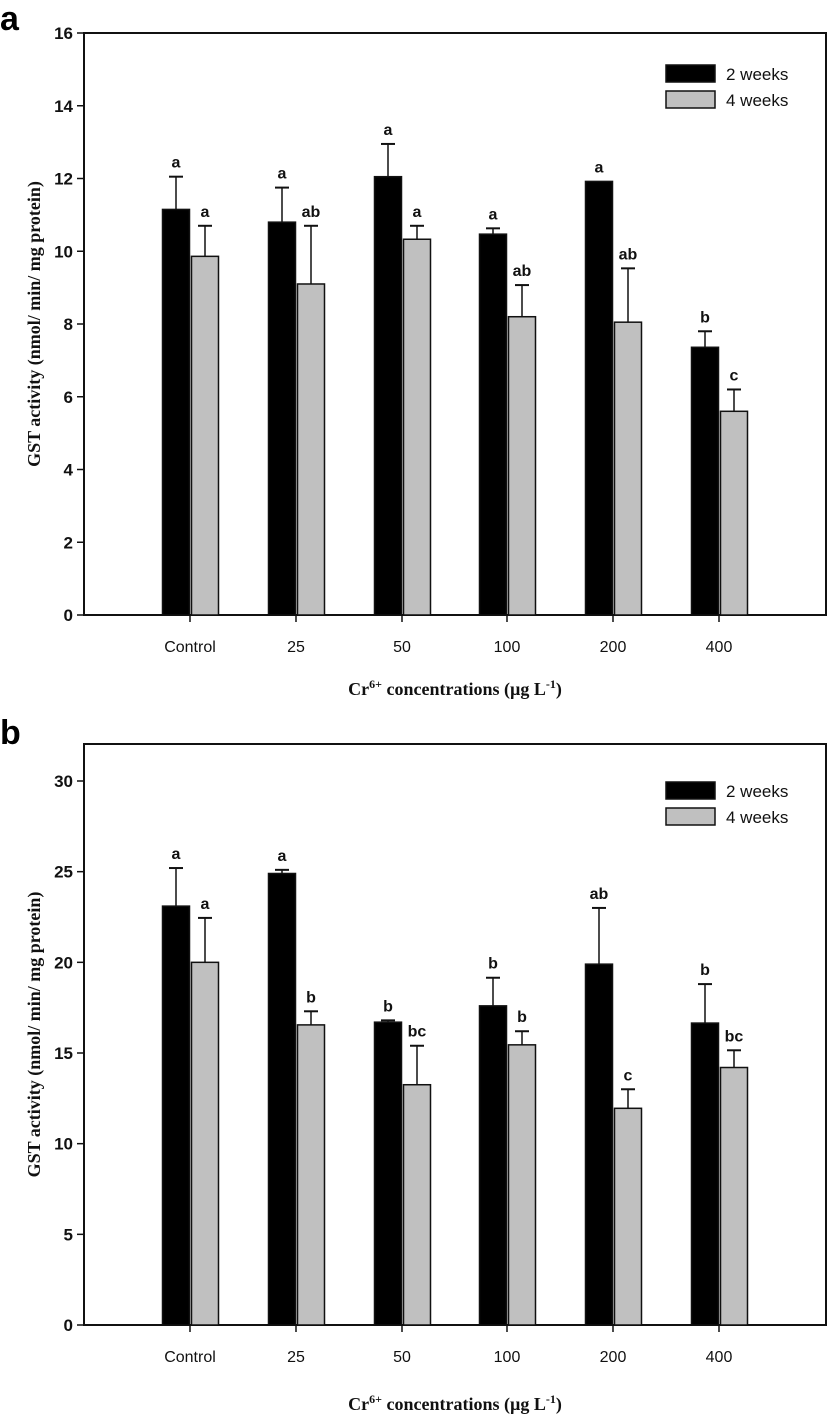  Describe the element at coordinates (63, 33) in the screenshot. I see `y-tick-label: 16` at that location.